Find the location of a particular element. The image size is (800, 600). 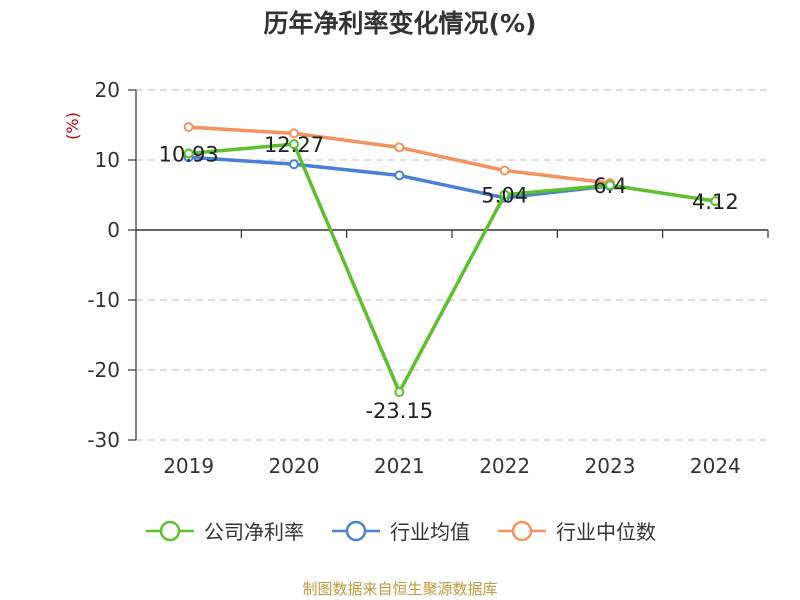

data-label: 6.4 is located at coordinates (609, 186).